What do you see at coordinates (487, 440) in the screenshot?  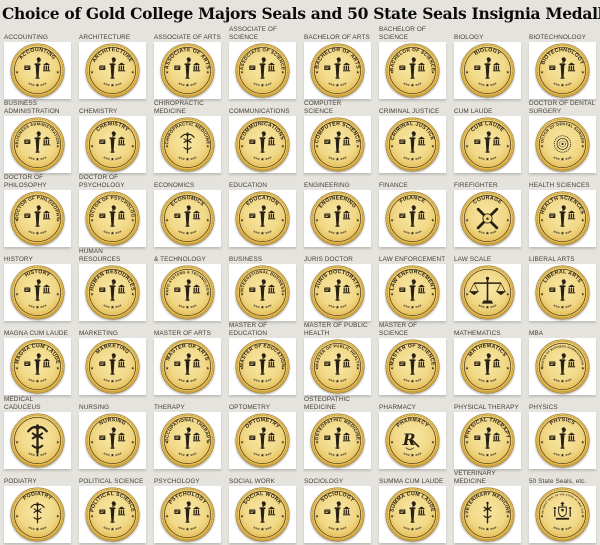 I see `seal-tile: PHYSICAL THERAPY ★ ★ ««« ★ »»»` at bounding box center [487, 440].